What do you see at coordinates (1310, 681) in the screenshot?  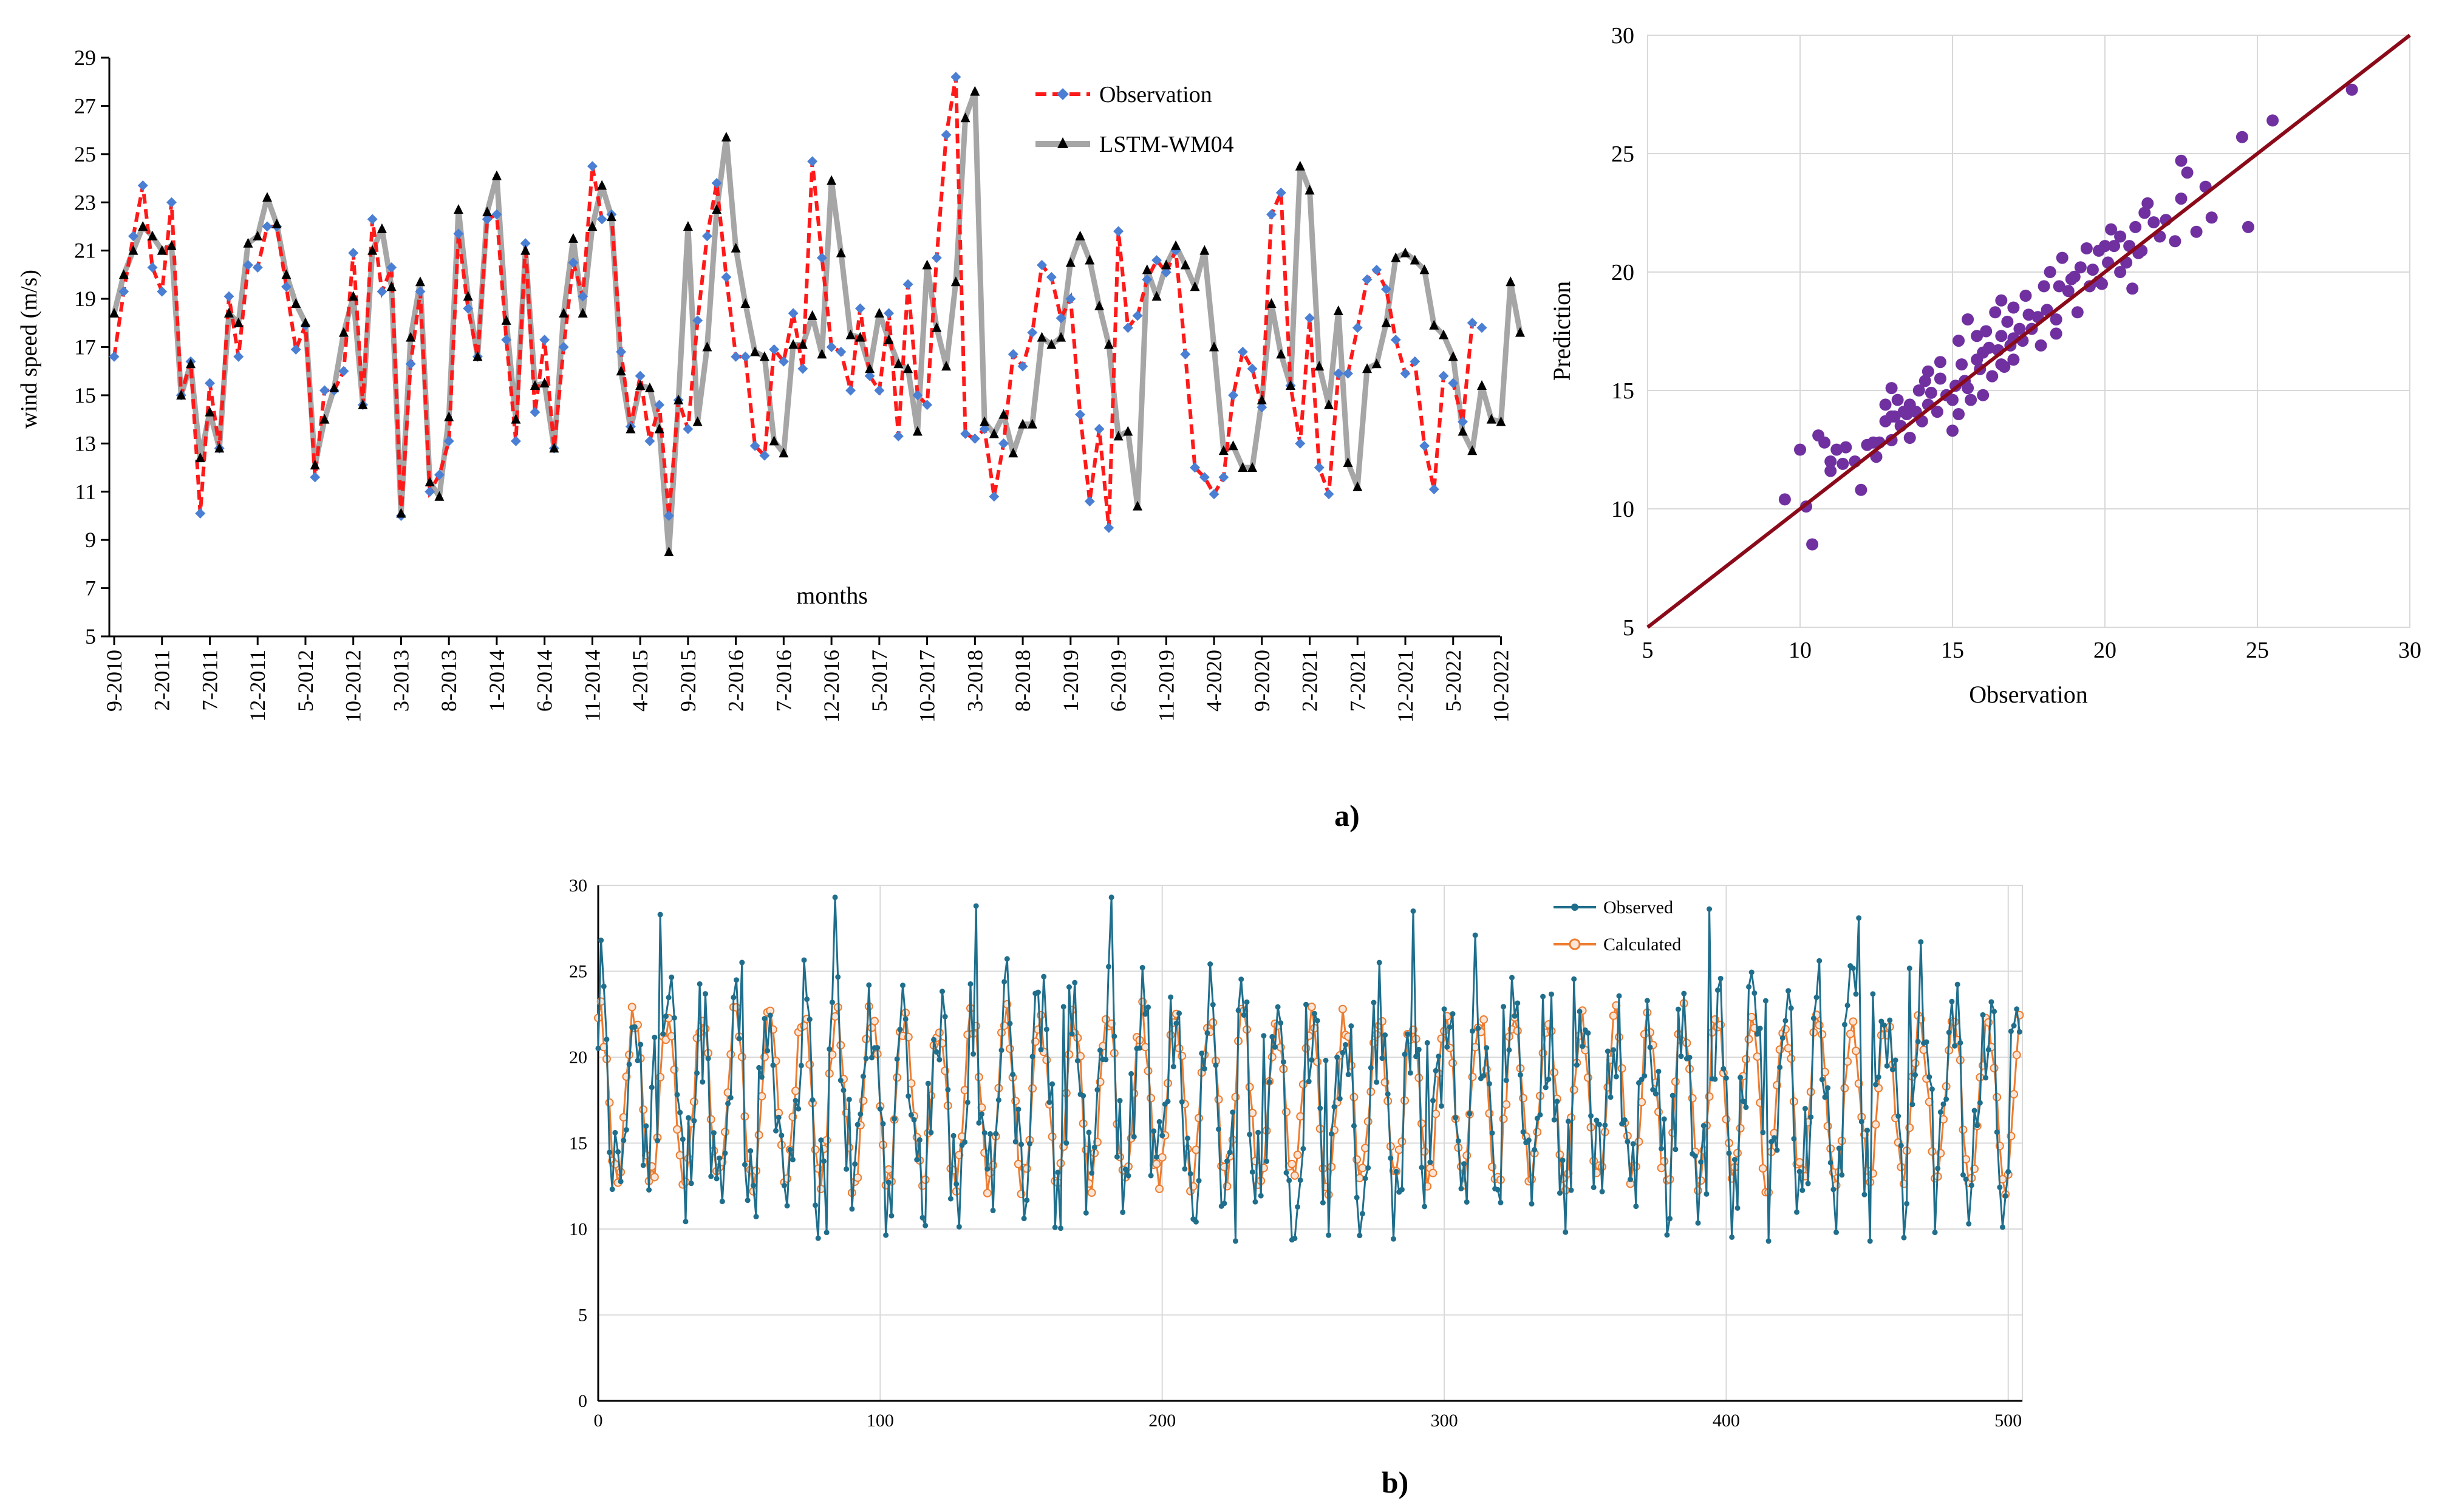 I see `x-tick-label: 2-2021` at bounding box center [1310, 681].